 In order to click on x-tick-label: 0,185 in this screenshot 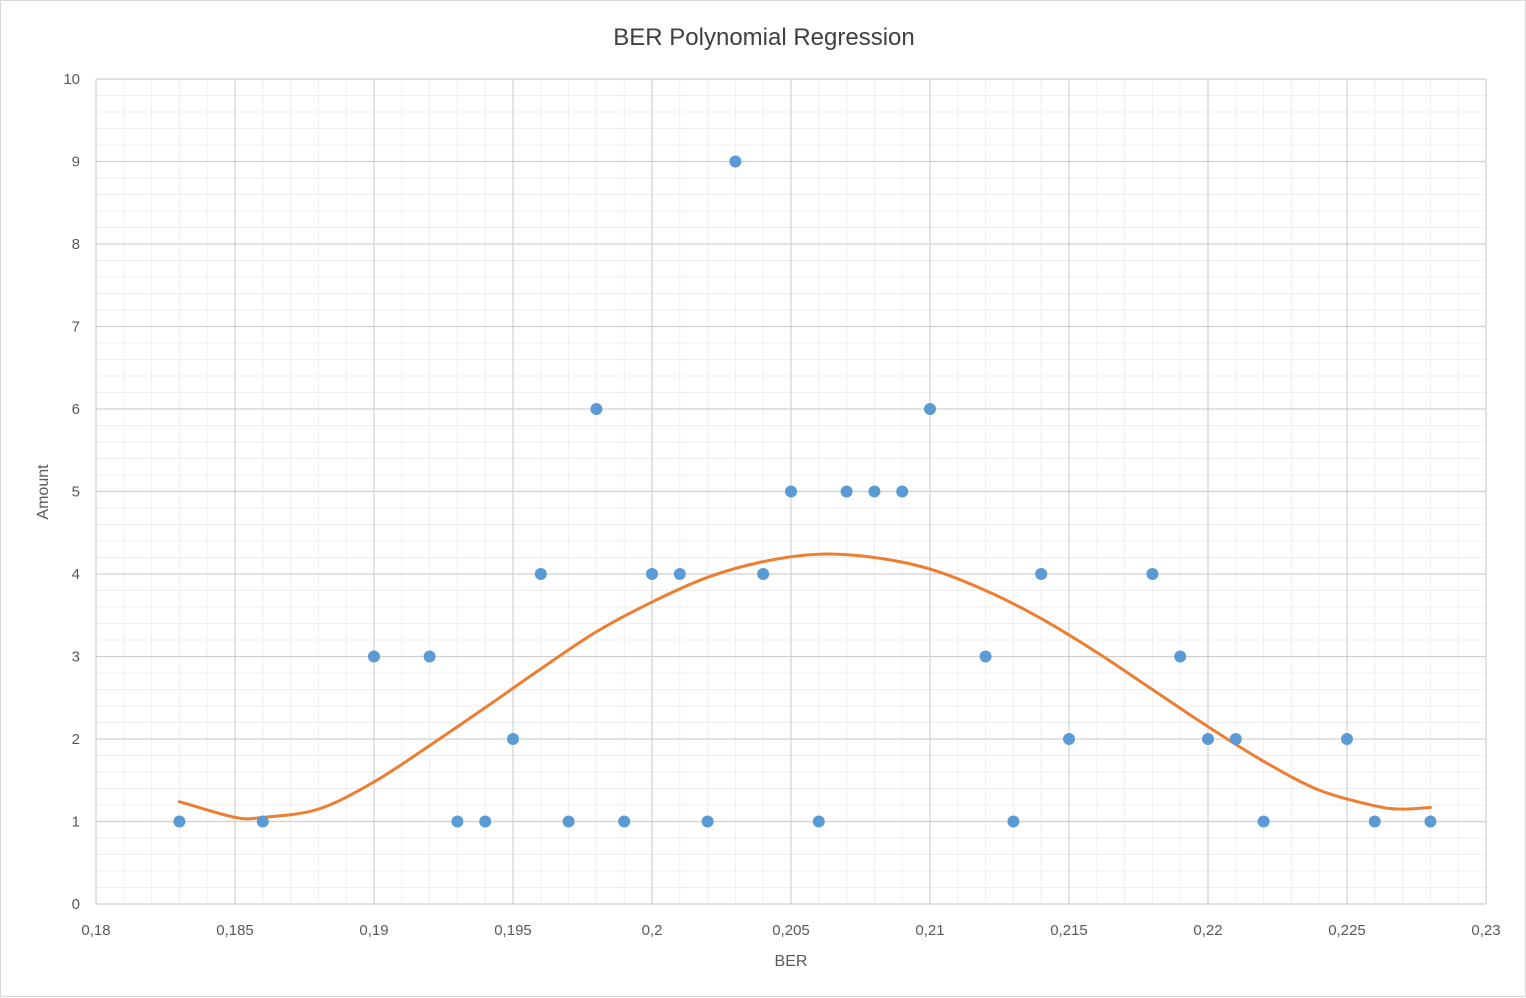, I will do `click(235, 930)`.